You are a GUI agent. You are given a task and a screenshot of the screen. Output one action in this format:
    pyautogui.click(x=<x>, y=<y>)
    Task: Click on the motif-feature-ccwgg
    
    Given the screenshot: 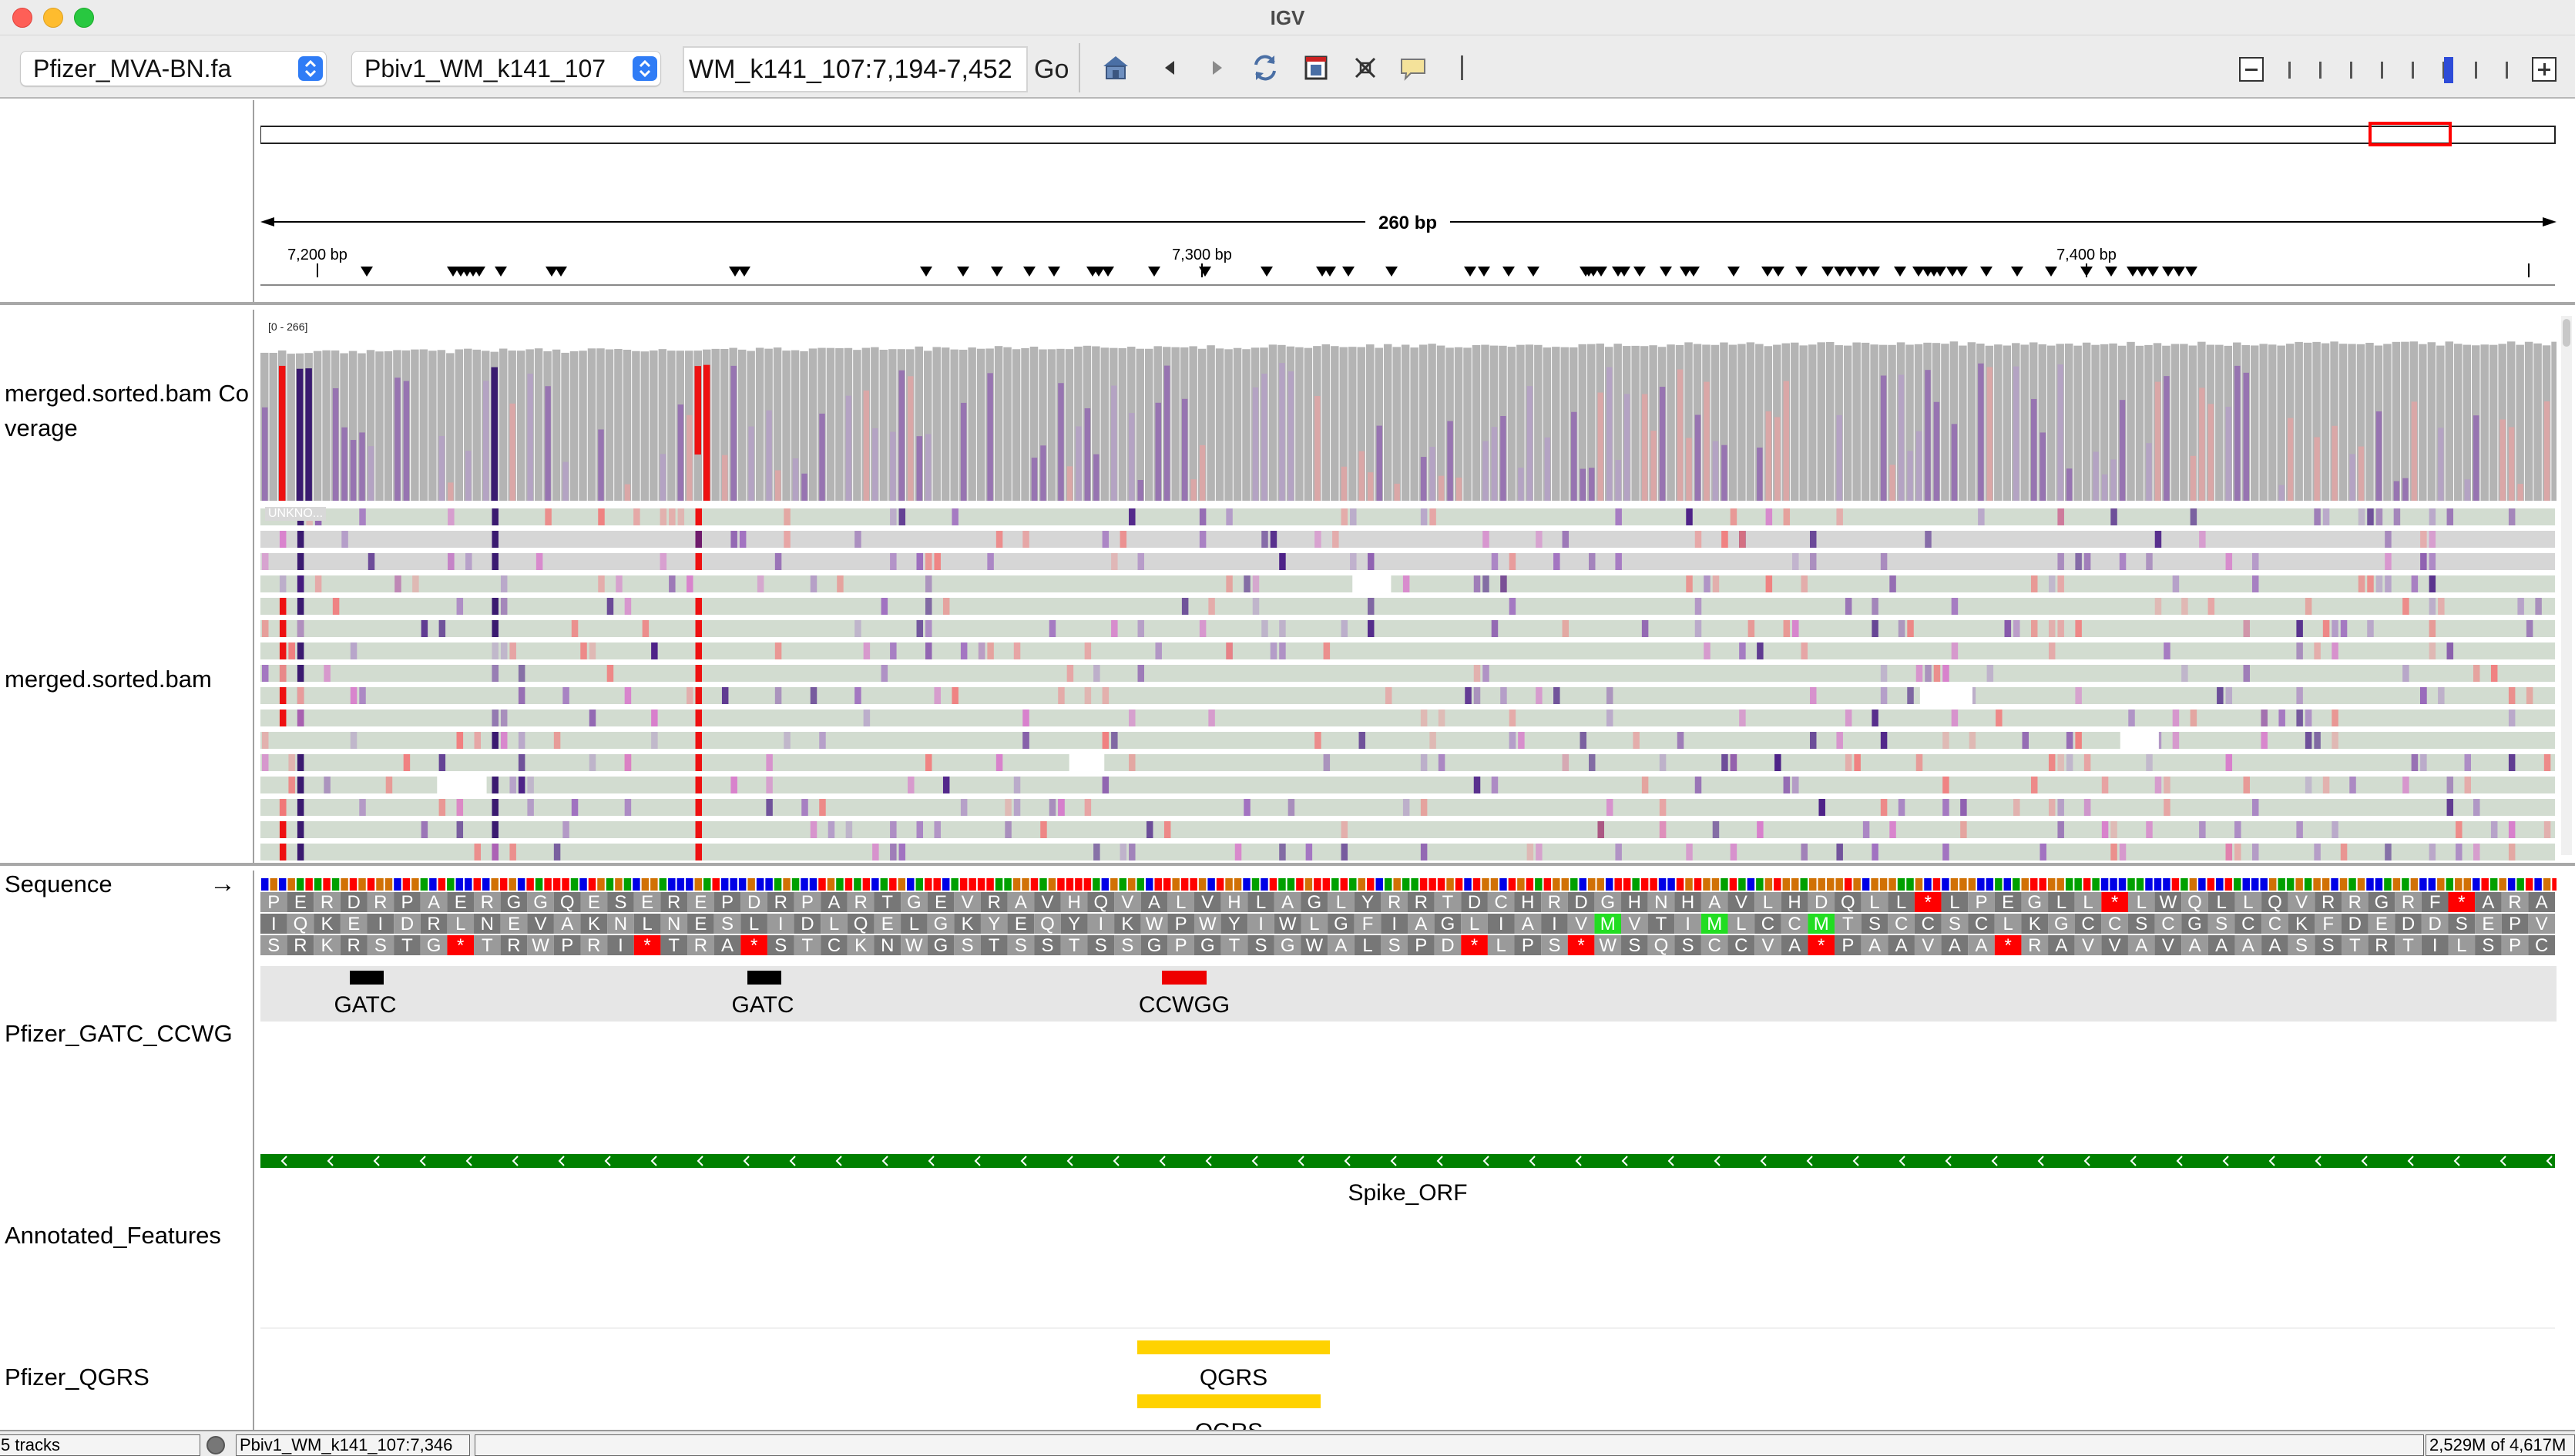 What is the action you would take?
    pyautogui.click(x=1184, y=978)
    